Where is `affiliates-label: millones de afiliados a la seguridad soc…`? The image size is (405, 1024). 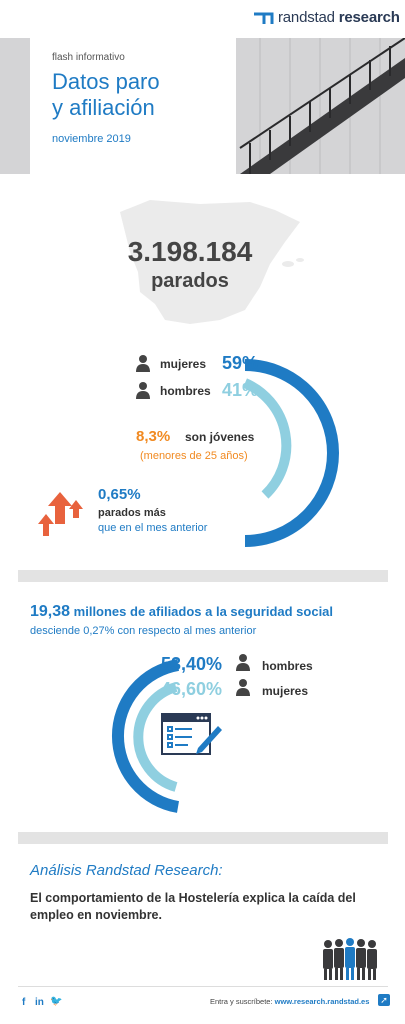 affiliates-label: millones de afiliados a la seguridad soc… is located at coordinates (202, 611).